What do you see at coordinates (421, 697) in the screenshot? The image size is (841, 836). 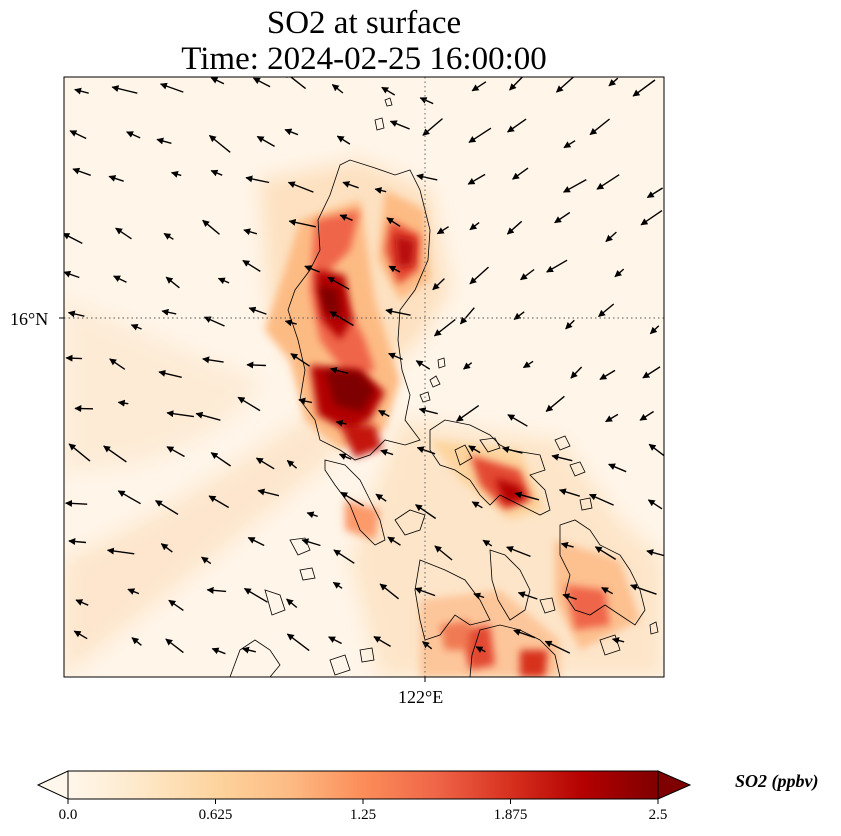 I see `longitude-tick-label: 122°E` at bounding box center [421, 697].